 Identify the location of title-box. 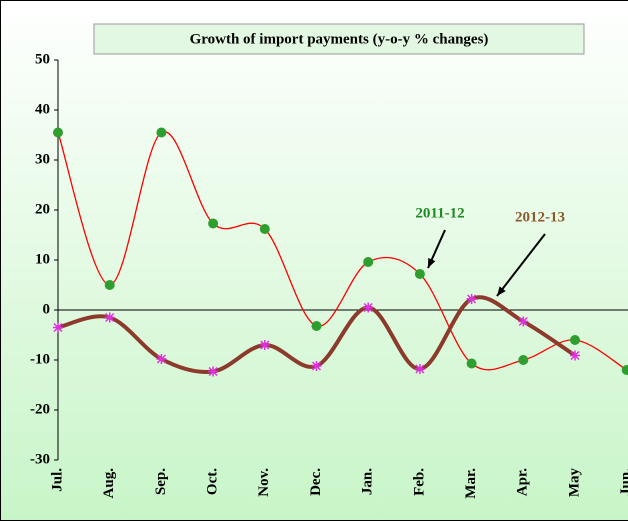
(339, 39).